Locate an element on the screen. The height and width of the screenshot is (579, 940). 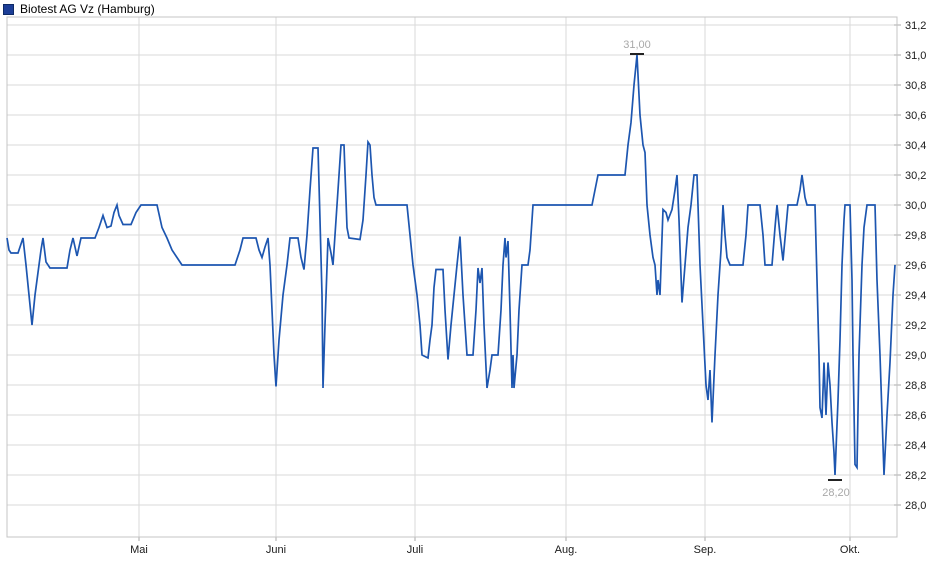
y-axis-label: 29,8 is located at coordinates (915, 236).